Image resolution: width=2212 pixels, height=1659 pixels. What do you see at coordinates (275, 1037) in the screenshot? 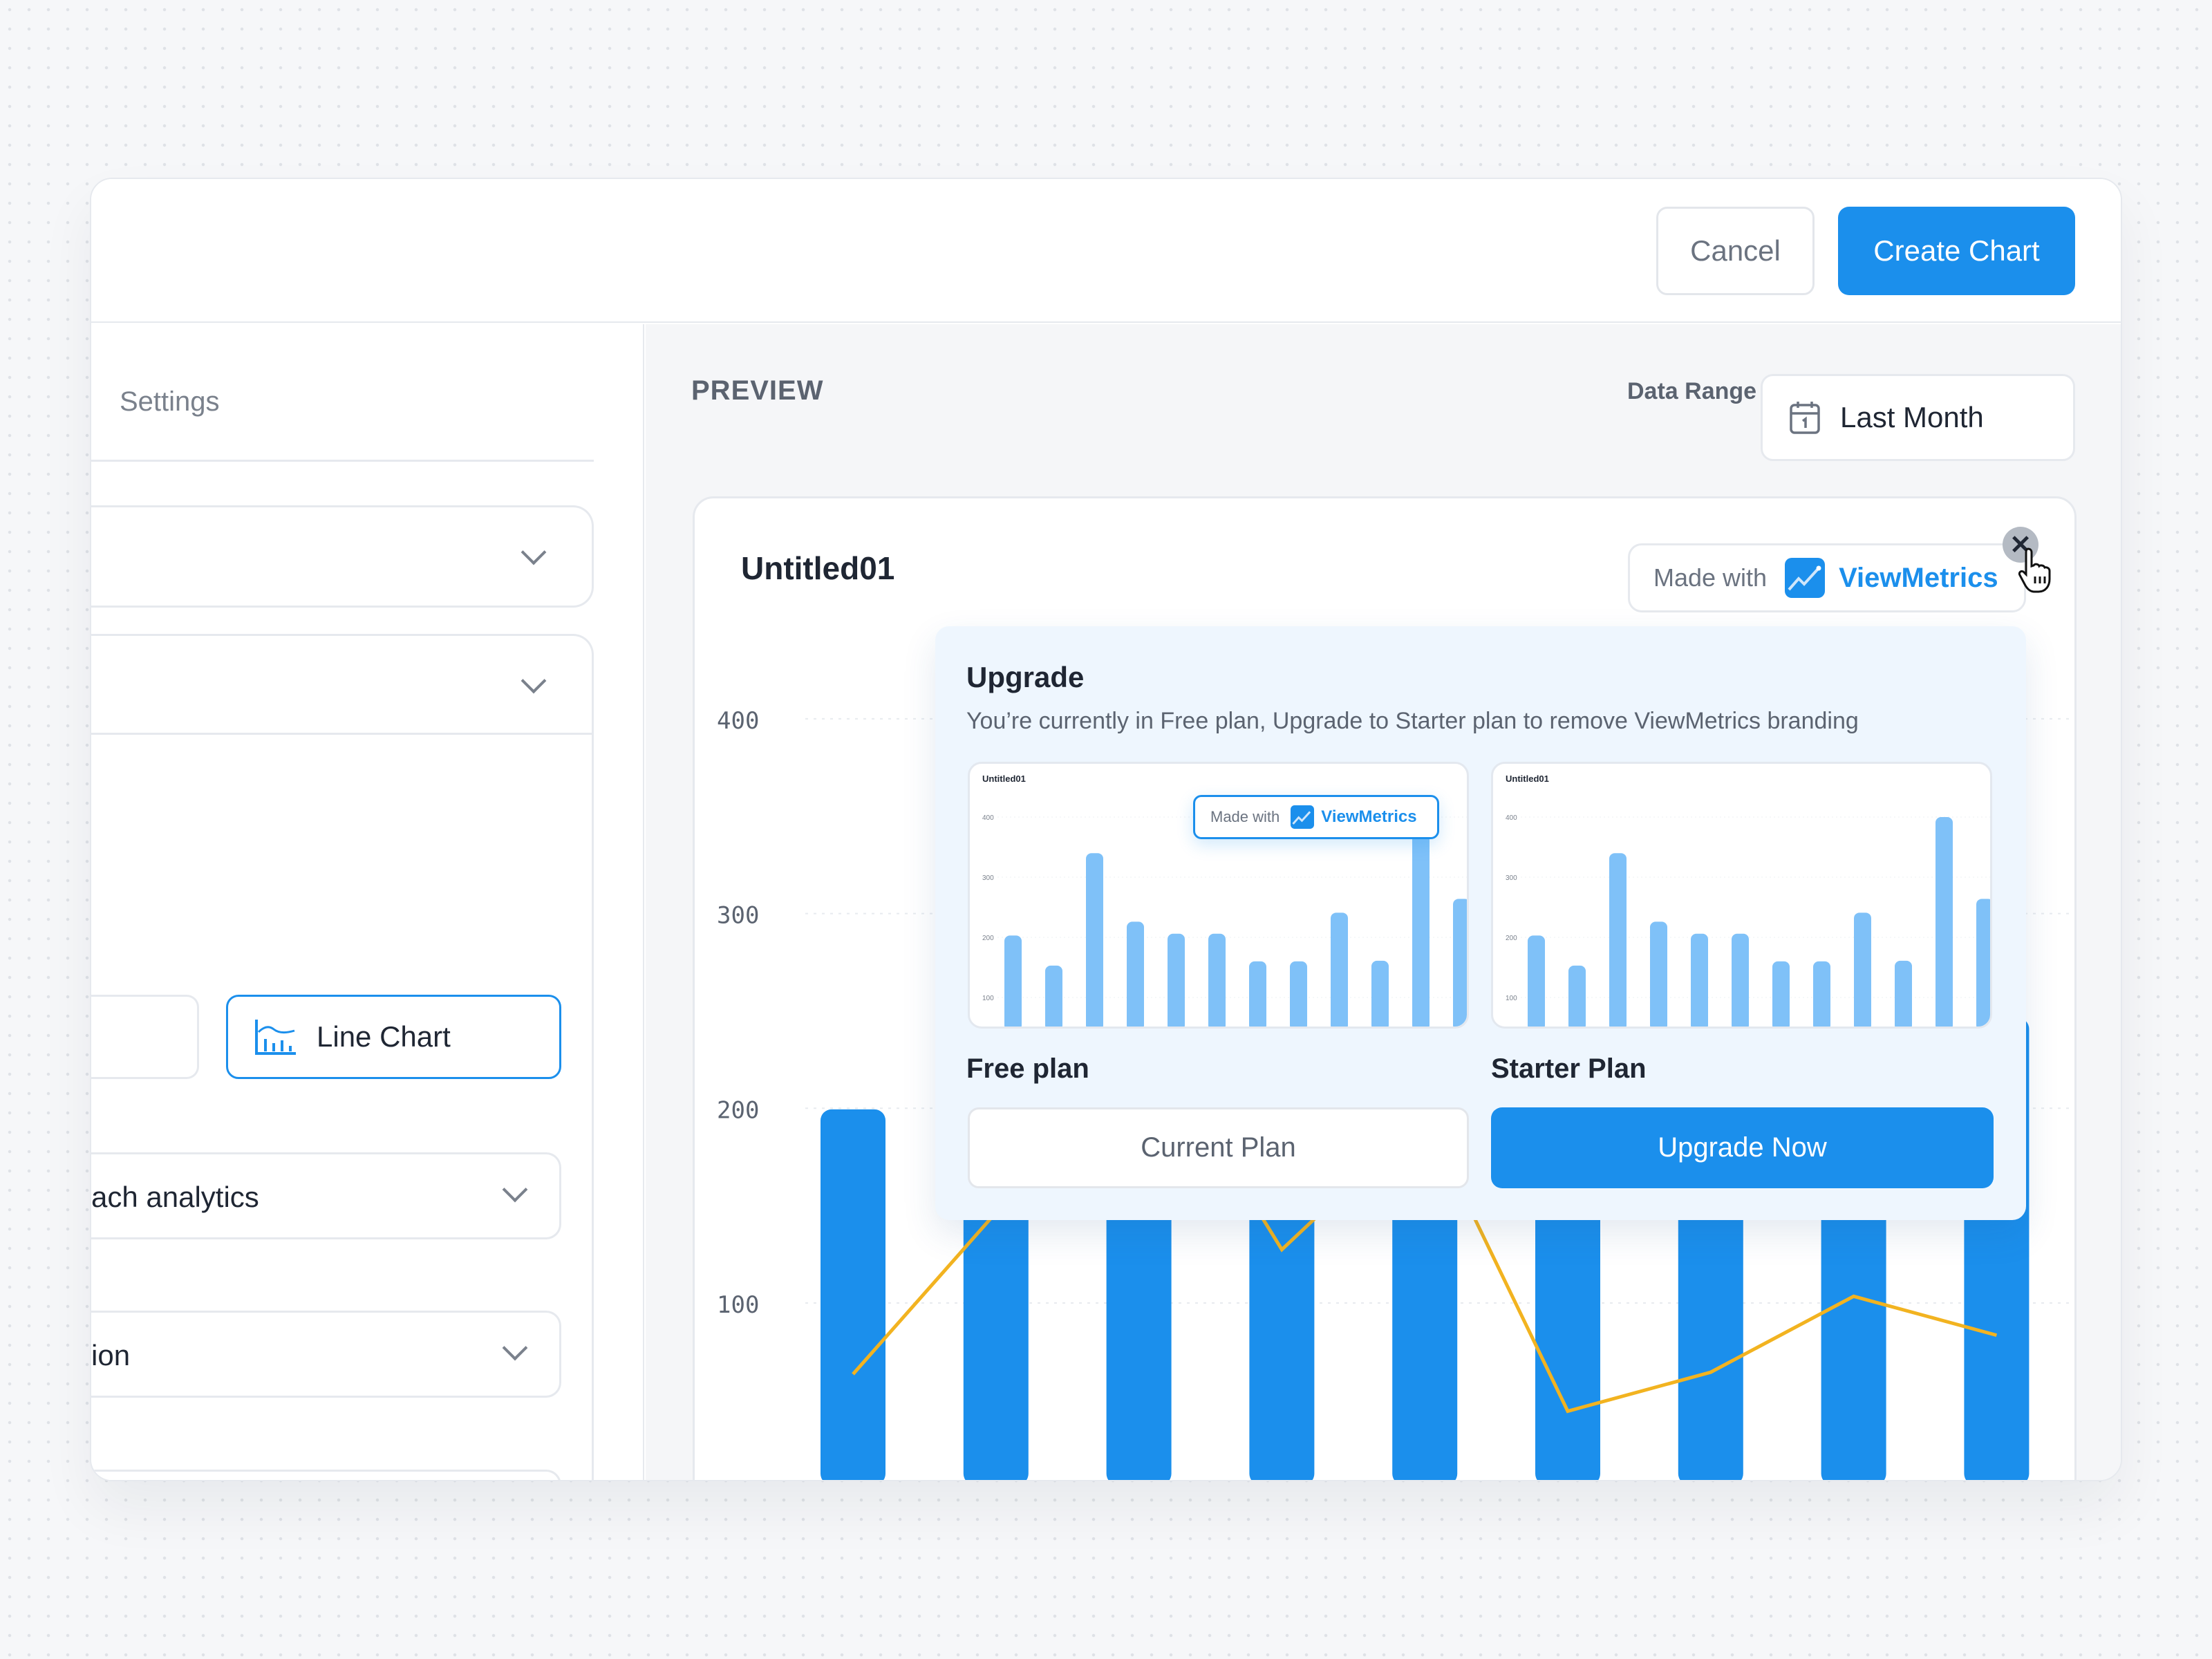
I see `line-chart-icon` at bounding box center [275, 1037].